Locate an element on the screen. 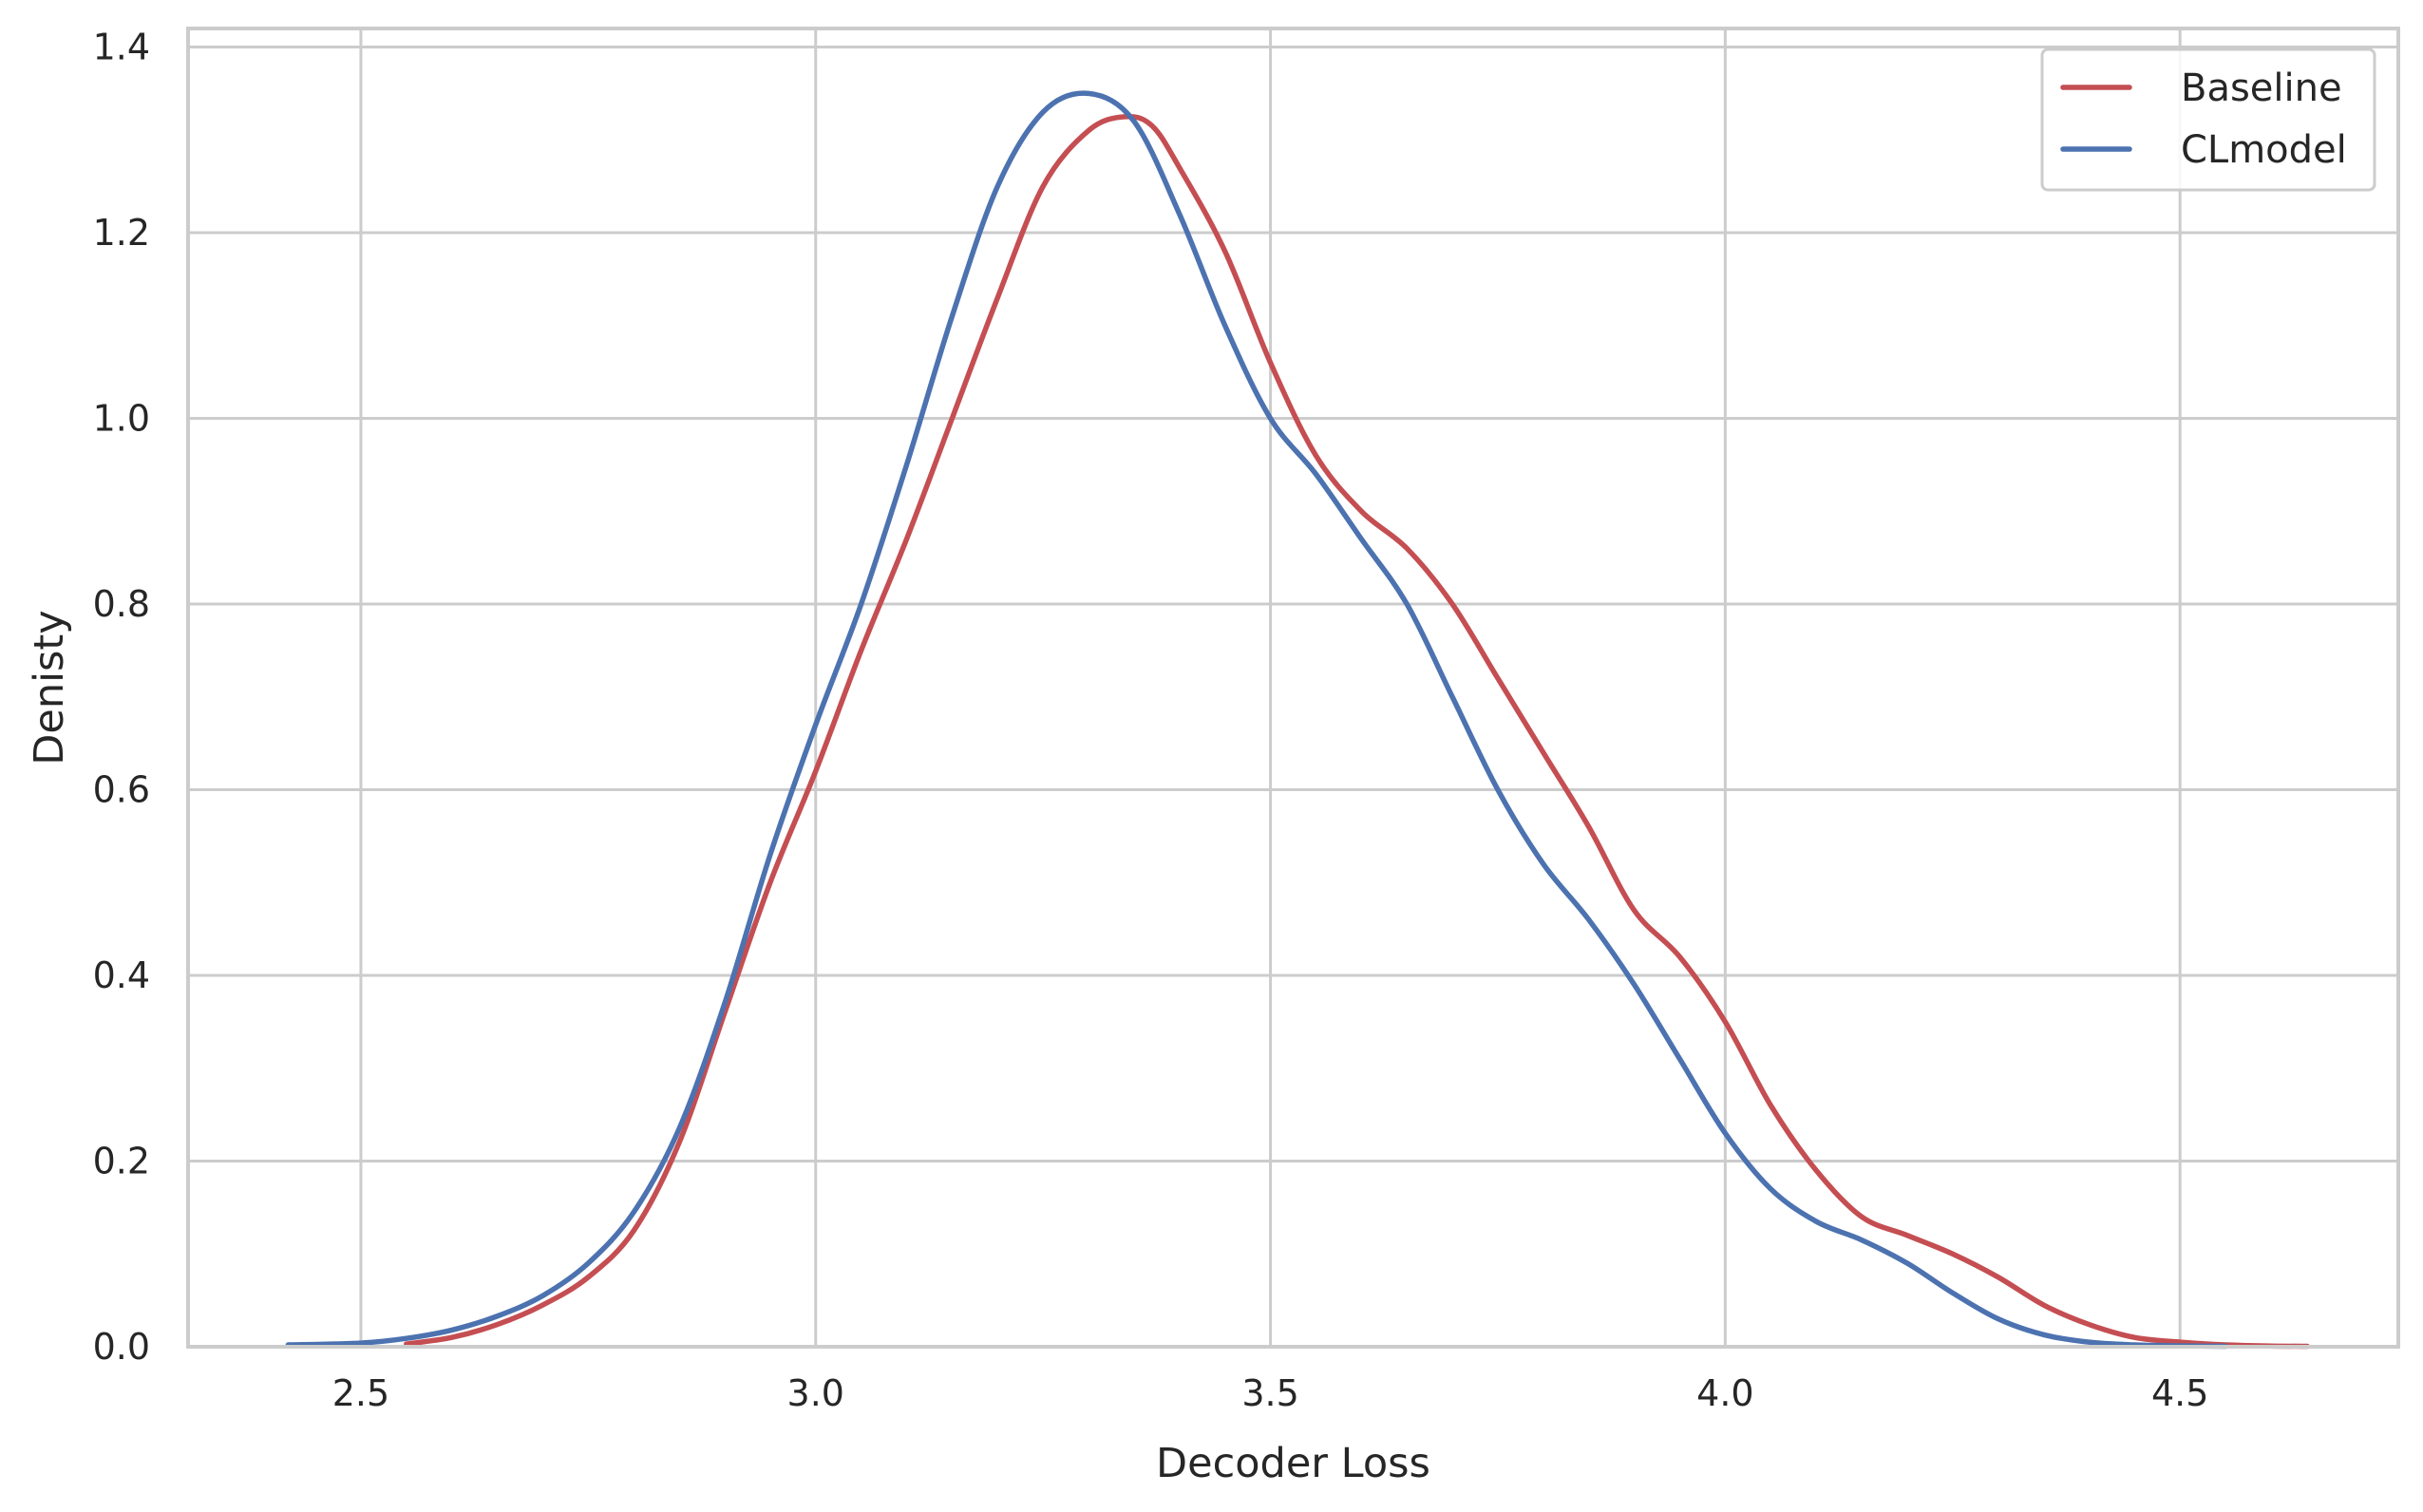 This screenshot has height=1512, width=2423. y-axis-label: Denisty is located at coordinates (50, 688).